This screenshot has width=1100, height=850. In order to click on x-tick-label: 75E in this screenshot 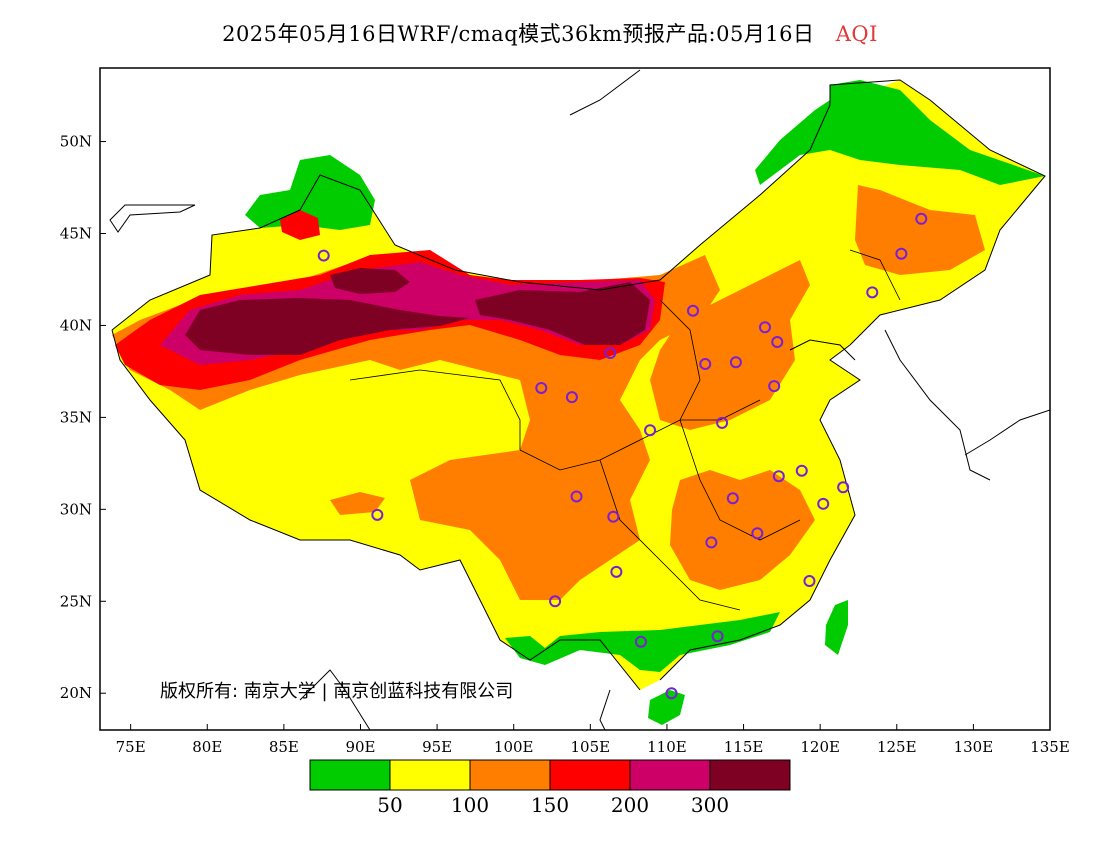, I will do `click(131, 747)`.